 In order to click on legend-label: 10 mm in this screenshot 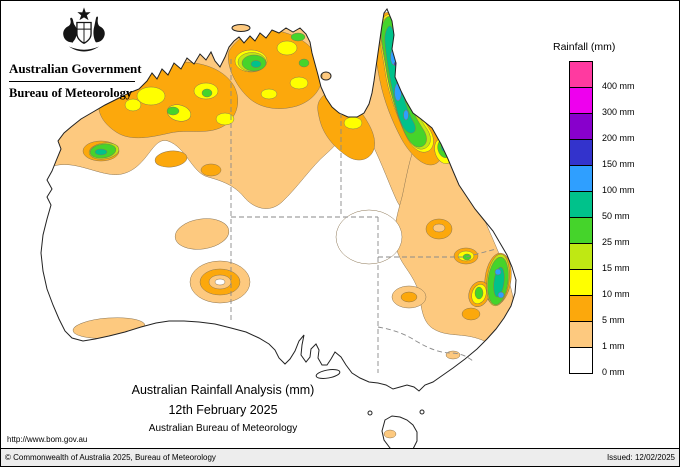, I will do `click(616, 294)`.